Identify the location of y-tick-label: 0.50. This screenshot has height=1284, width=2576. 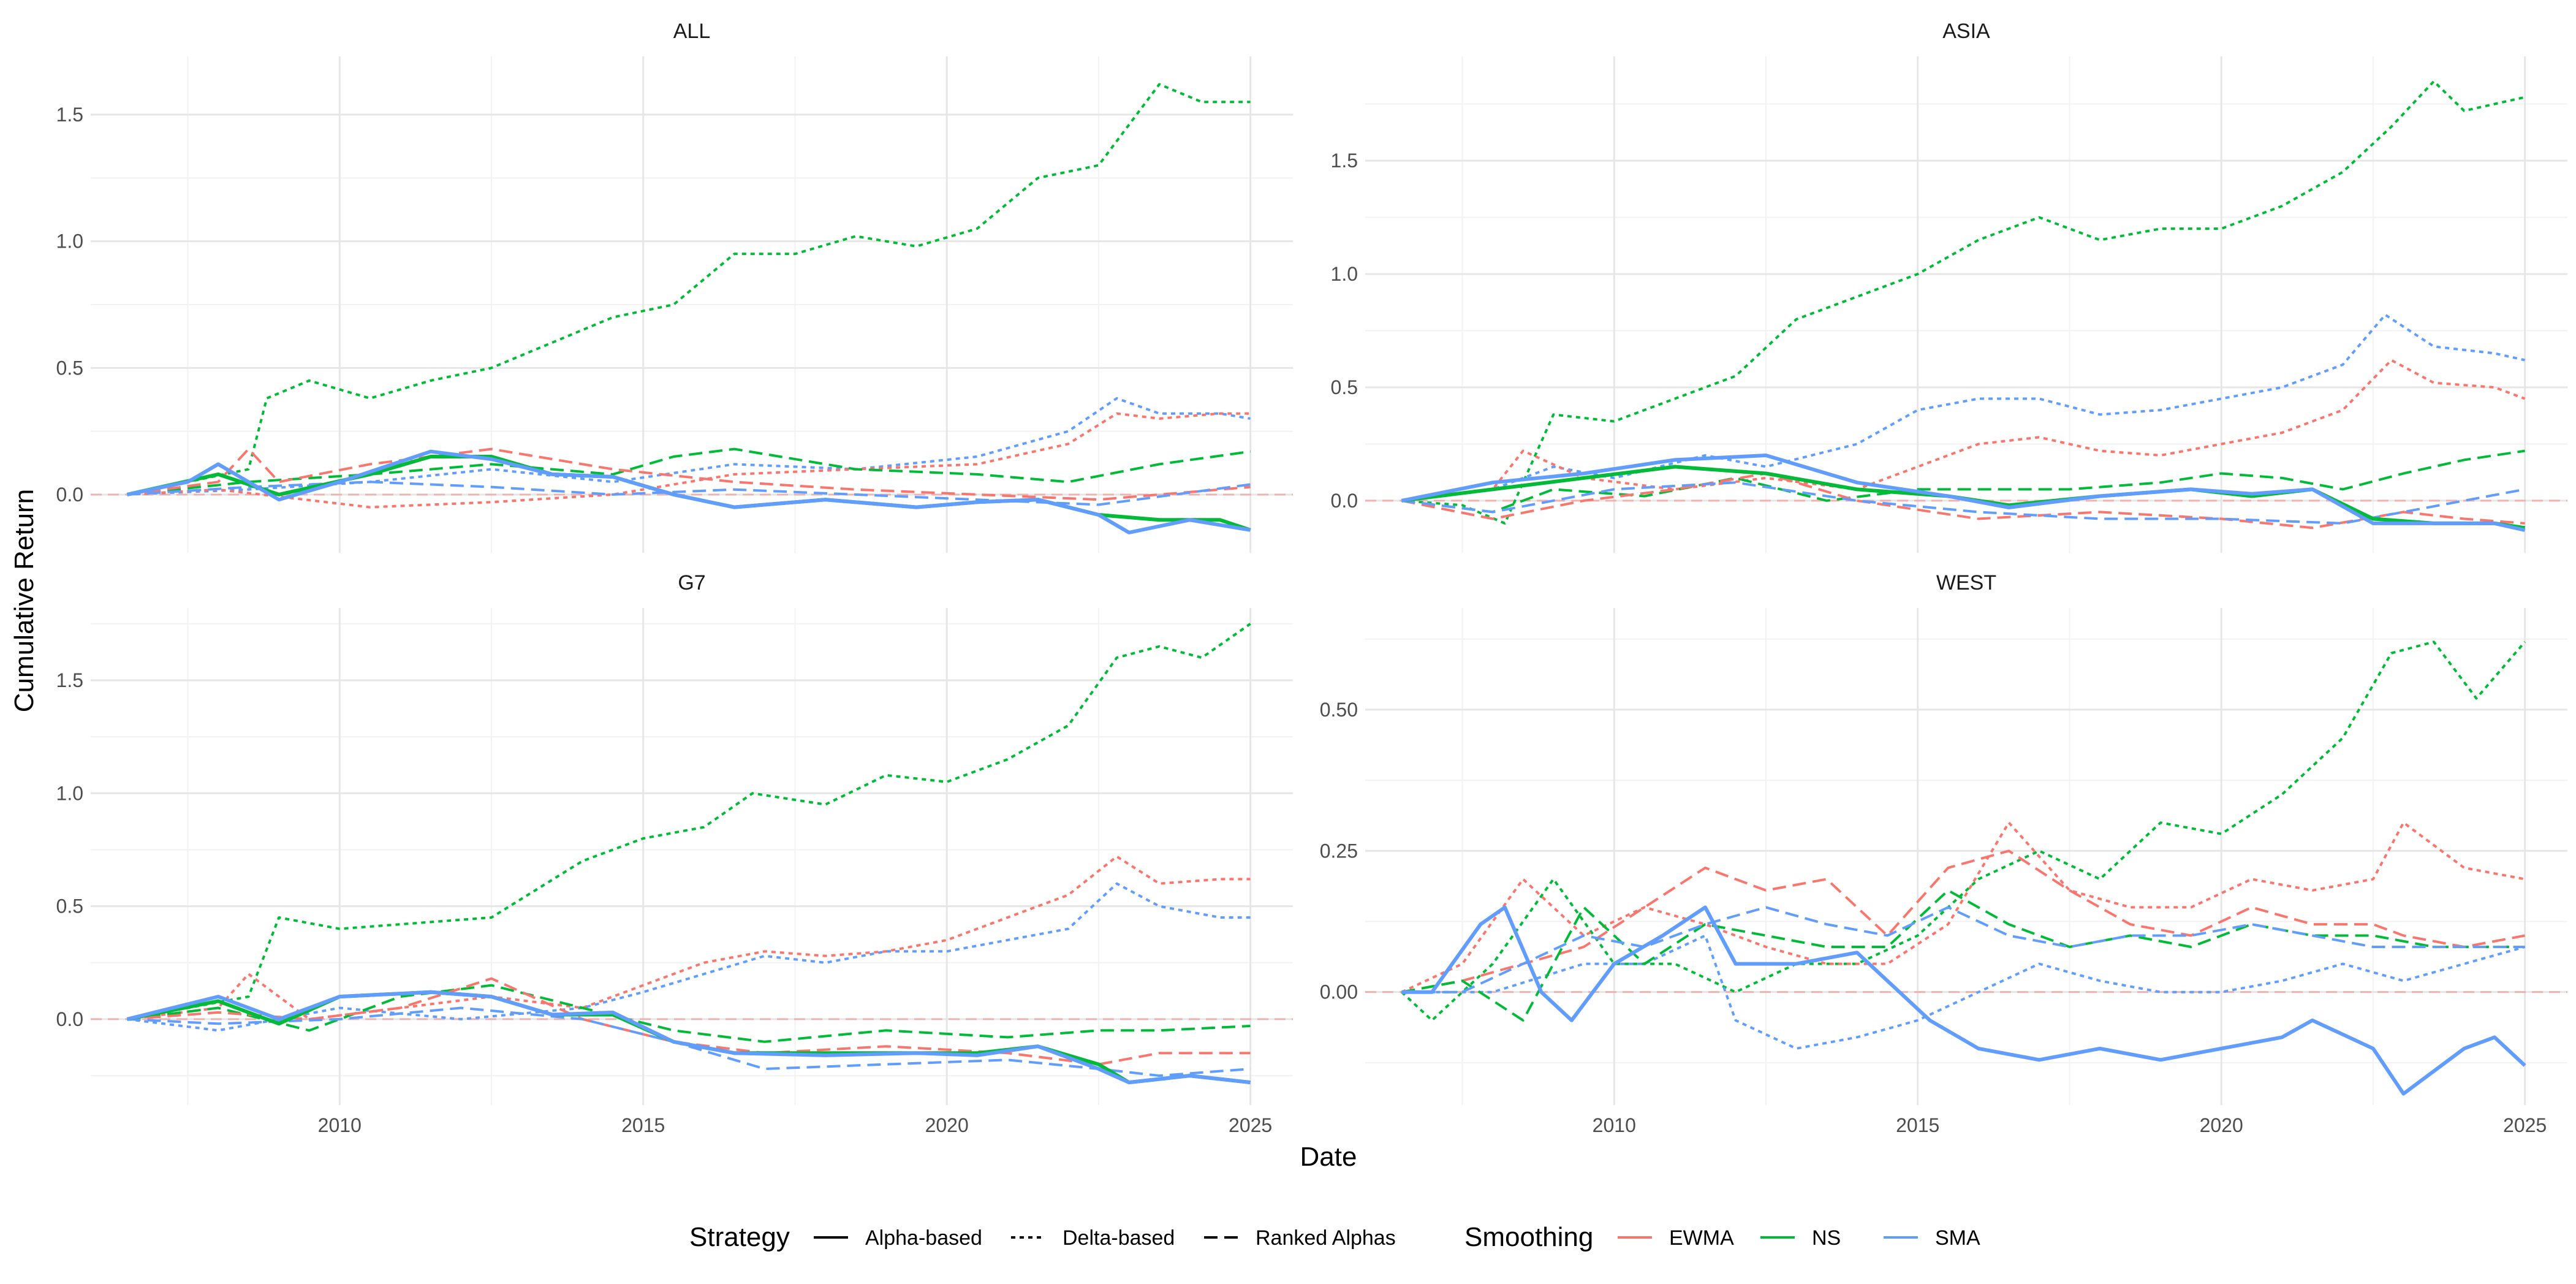
(1339, 710).